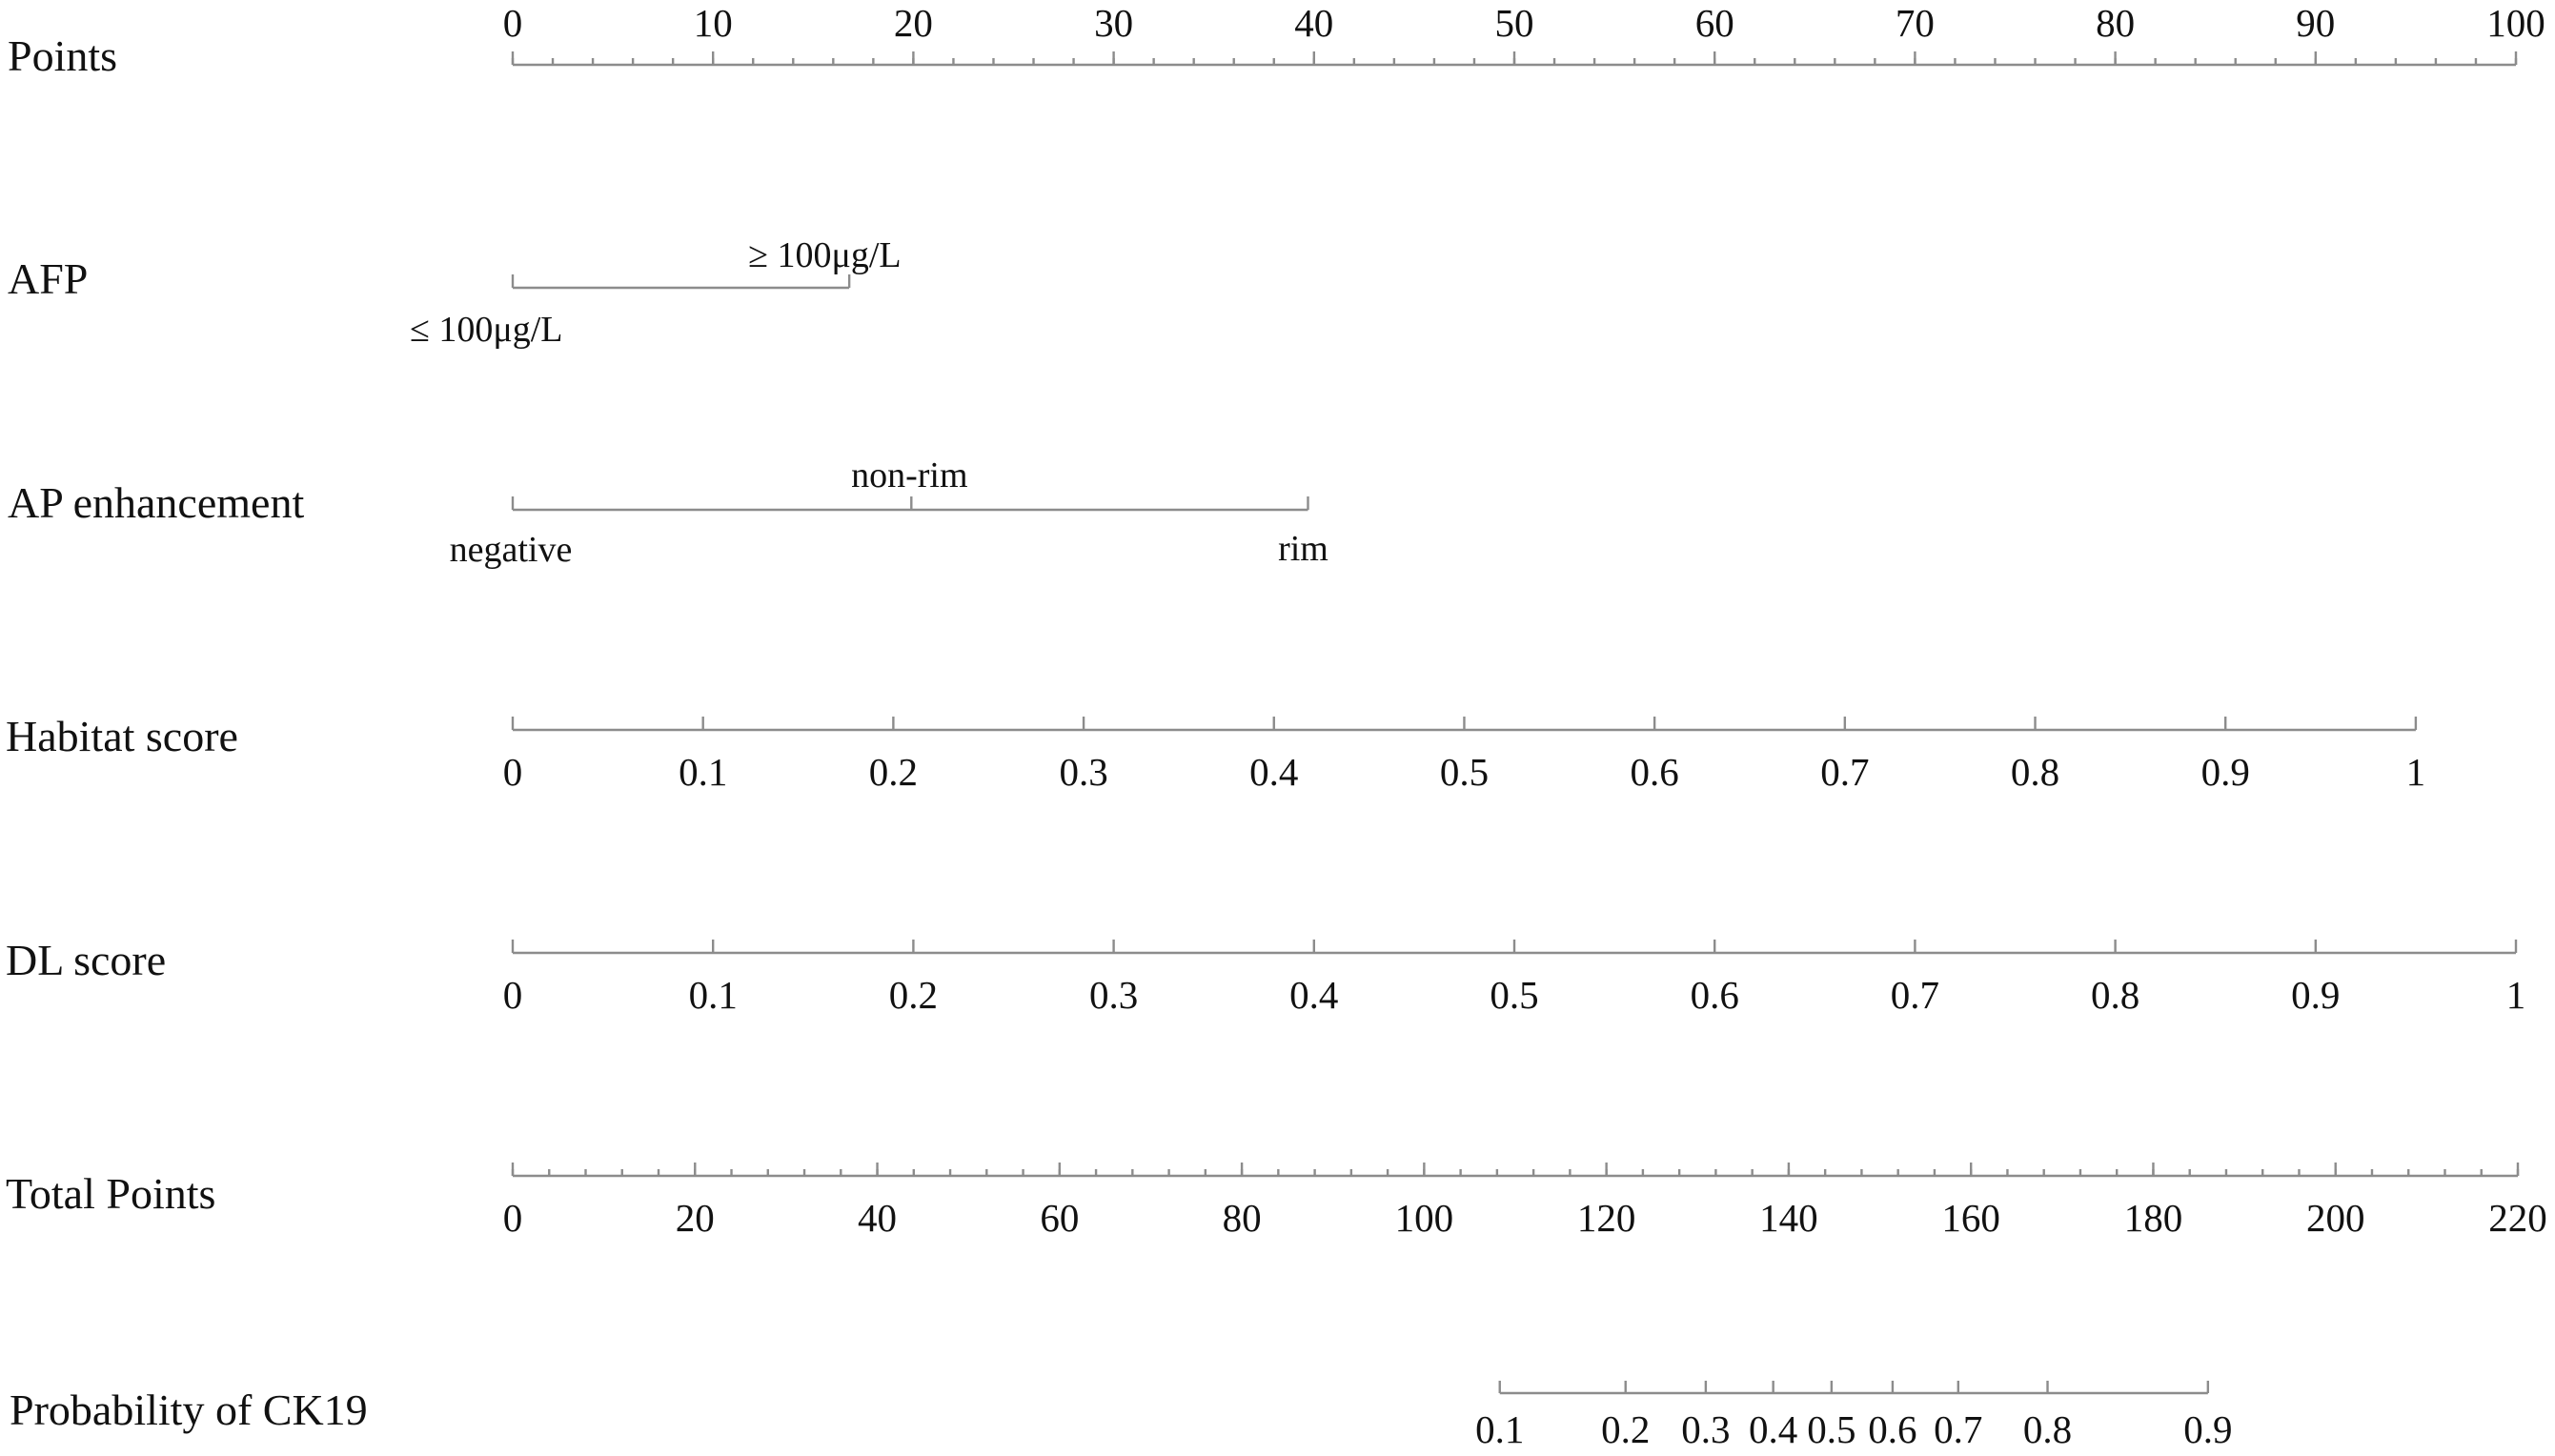 The height and width of the screenshot is (1456, 2555). Describe the element at coordinates (513, 23) in the screenshot. I see `points-tick-label: 0` at that location.